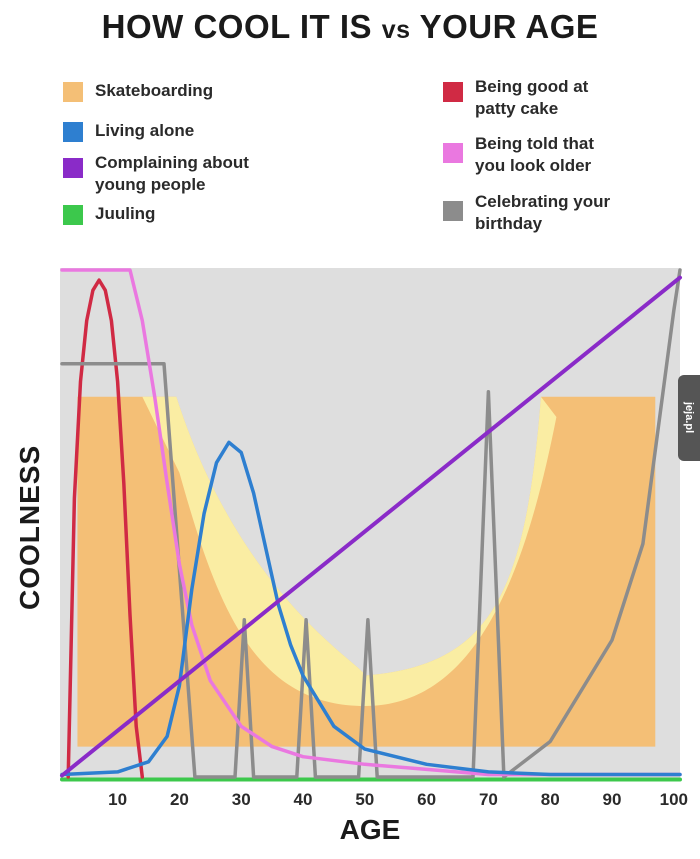  Describe the element at coordinates (241, 799) in the screenshot. I see `x-tick-label: 30` at that location.